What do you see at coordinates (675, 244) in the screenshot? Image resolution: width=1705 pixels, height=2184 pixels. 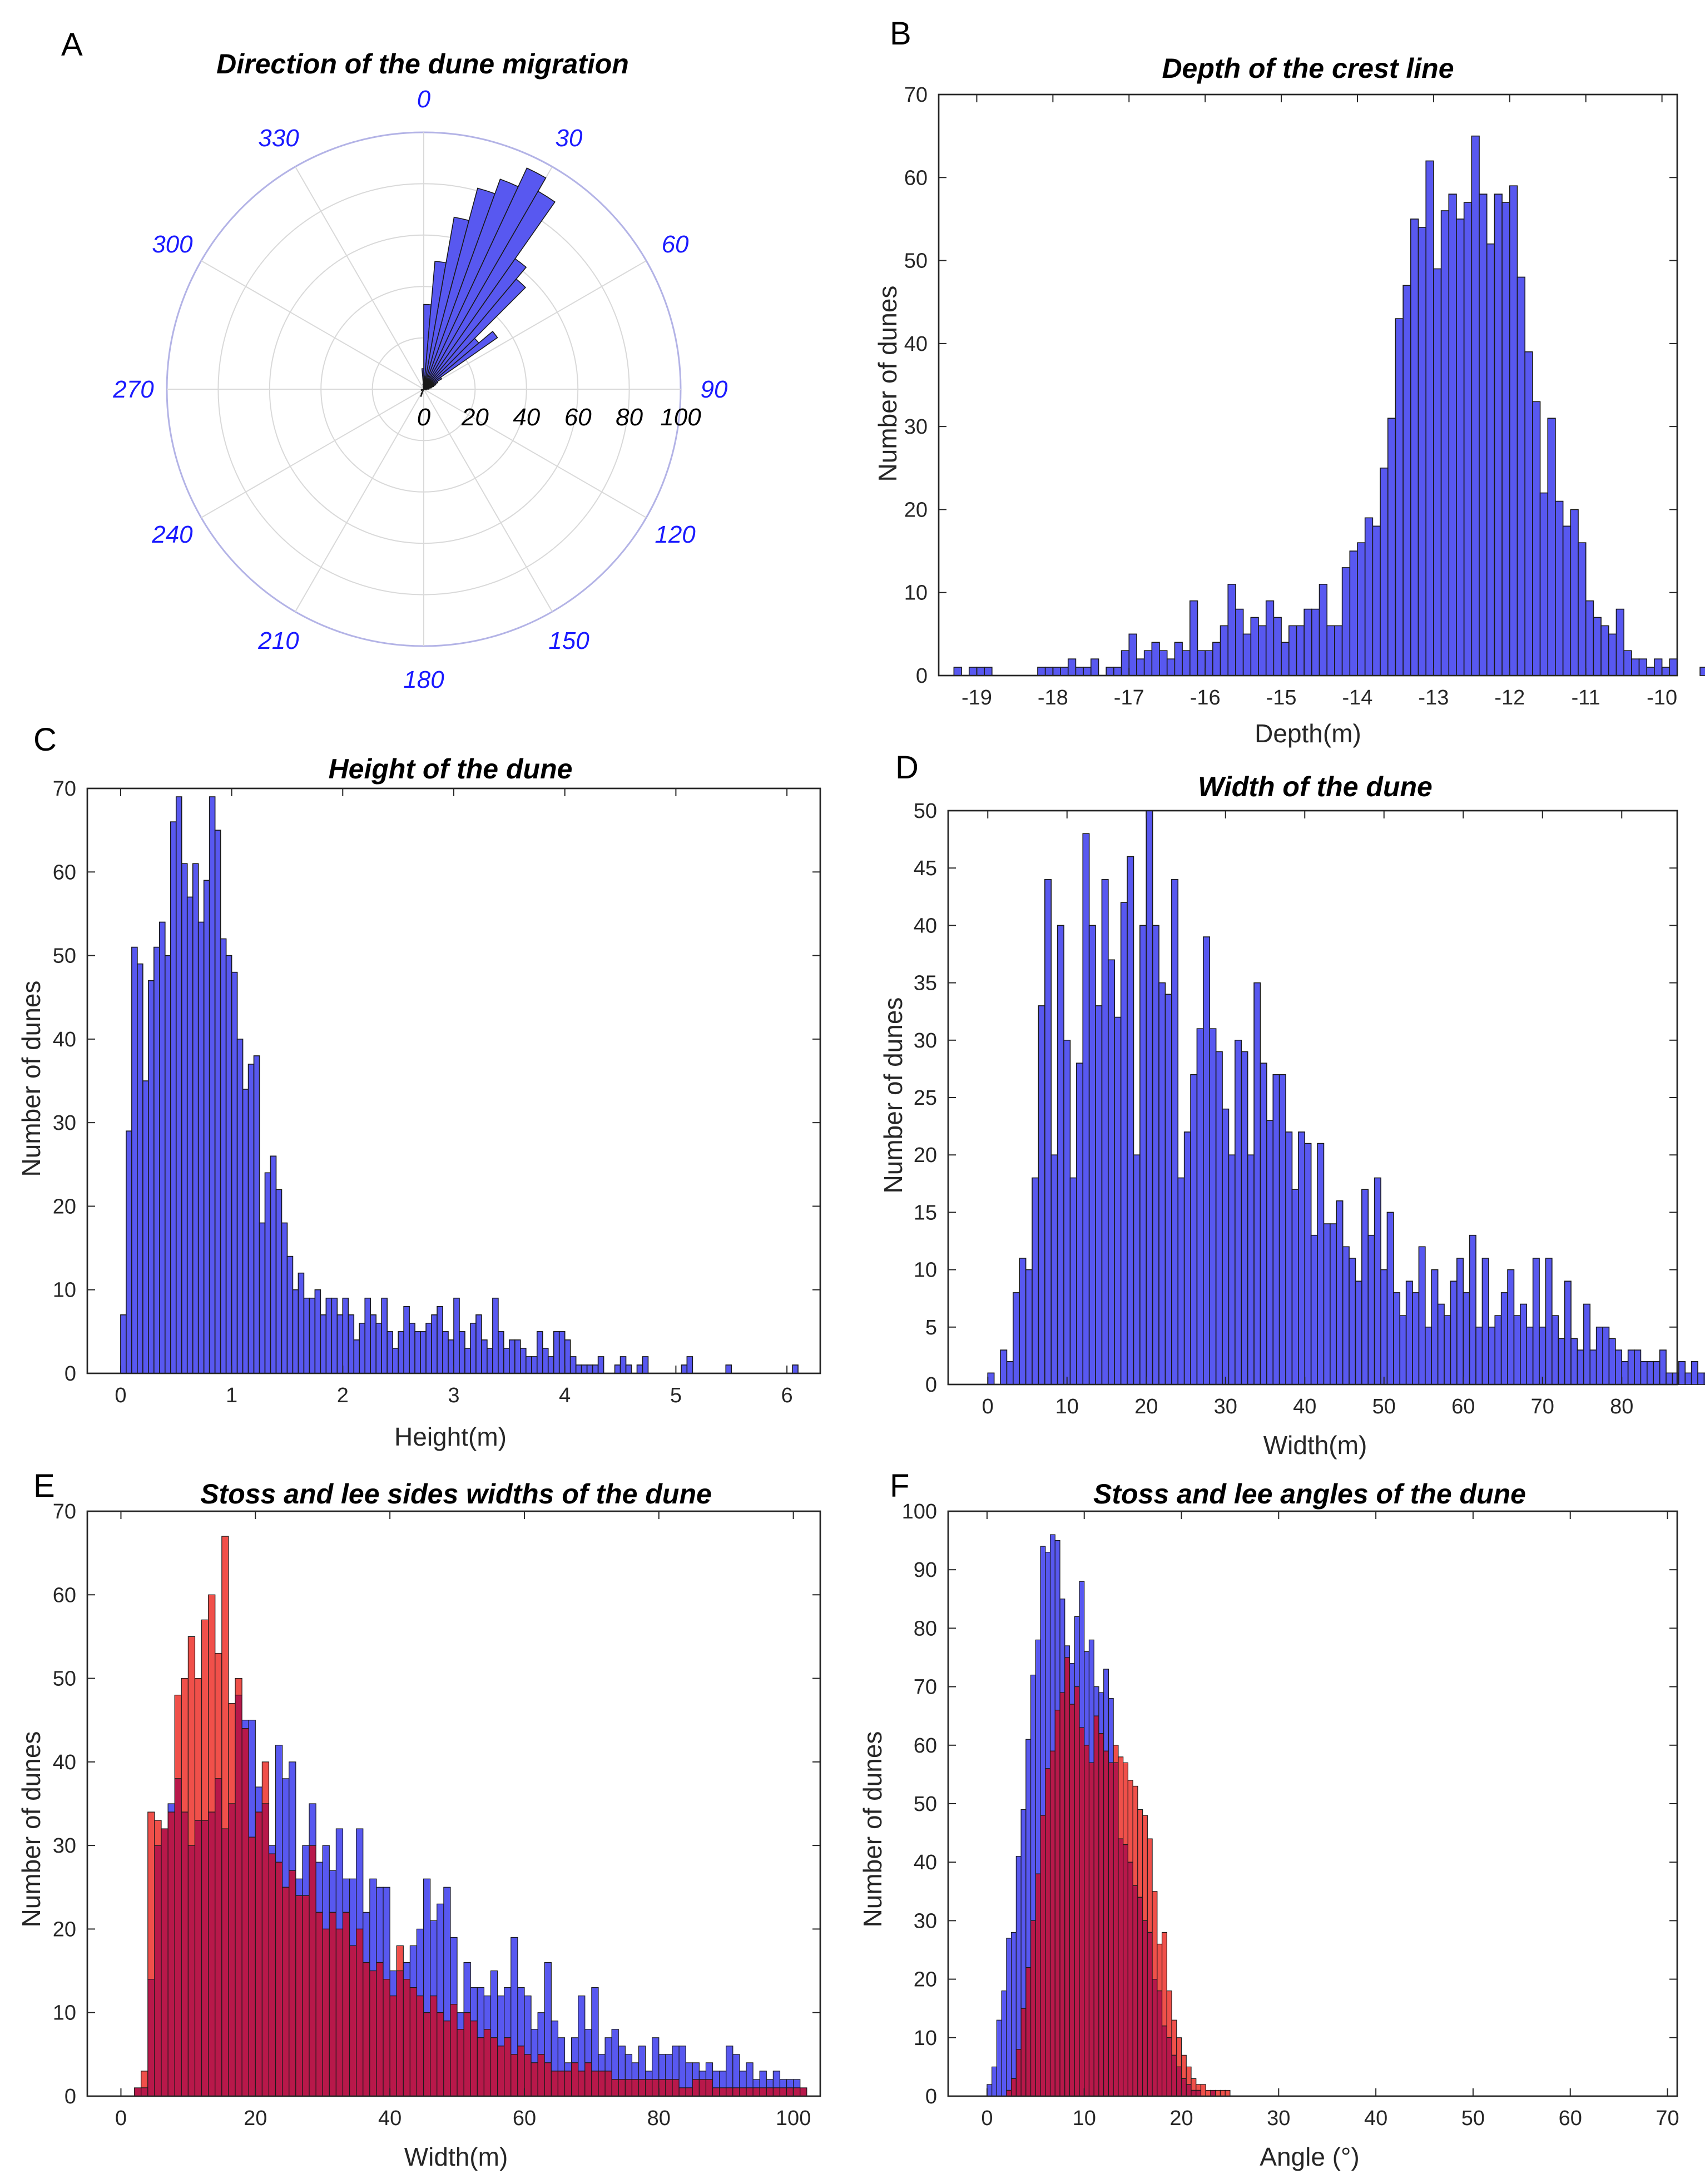 I see `polar-angle-label: 60` at bounding box center [675, 244].